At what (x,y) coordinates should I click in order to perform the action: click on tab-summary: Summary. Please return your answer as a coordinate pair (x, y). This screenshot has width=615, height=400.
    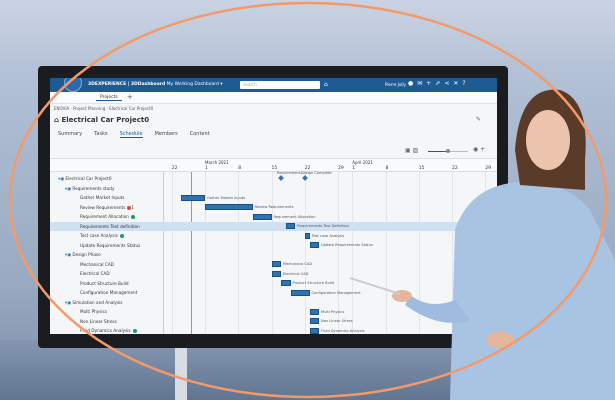
    Looking at the image, I should click on (70, 134).